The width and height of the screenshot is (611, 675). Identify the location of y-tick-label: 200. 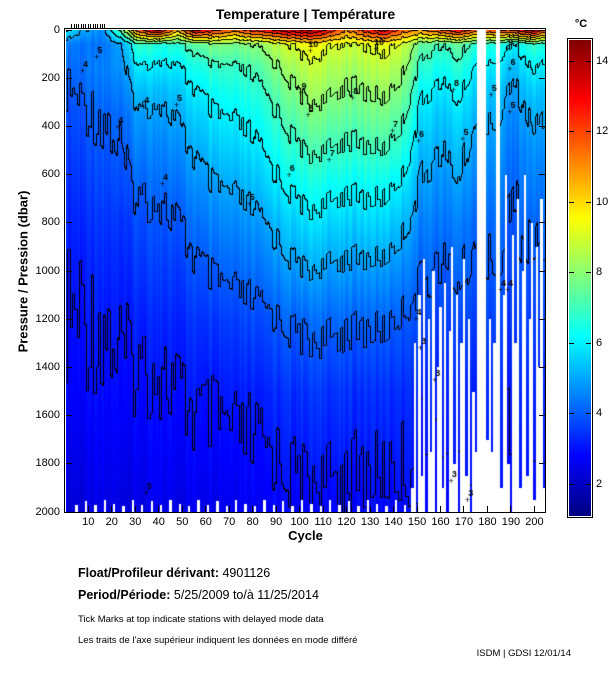
(50, 77).